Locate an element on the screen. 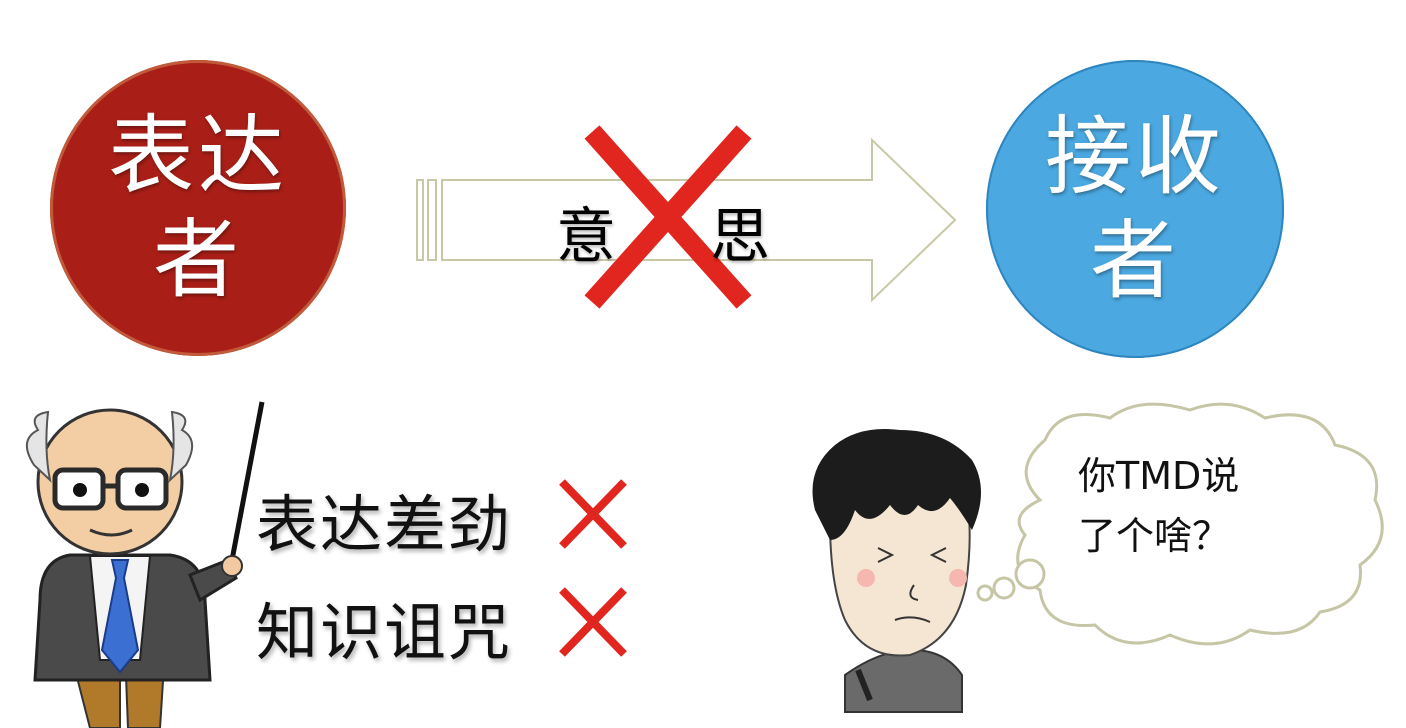  arrow-shape is located at coordinates (686, 220).